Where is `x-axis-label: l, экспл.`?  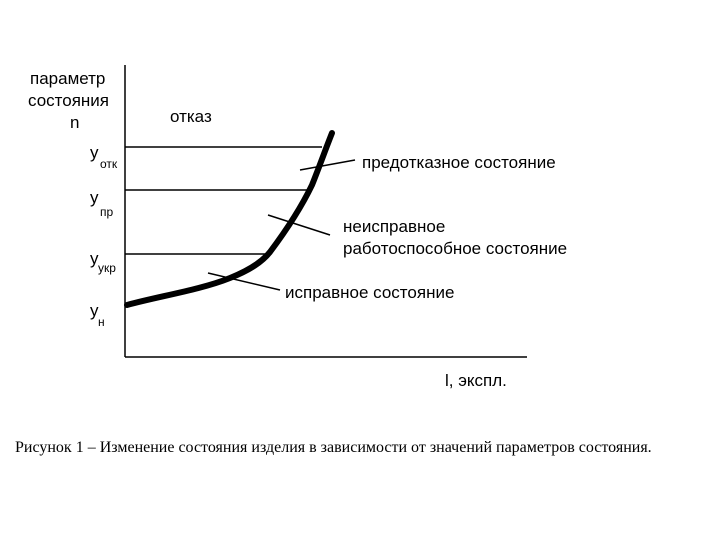 x-axis-label: l, экспл. is located at coordinates (476, 380).